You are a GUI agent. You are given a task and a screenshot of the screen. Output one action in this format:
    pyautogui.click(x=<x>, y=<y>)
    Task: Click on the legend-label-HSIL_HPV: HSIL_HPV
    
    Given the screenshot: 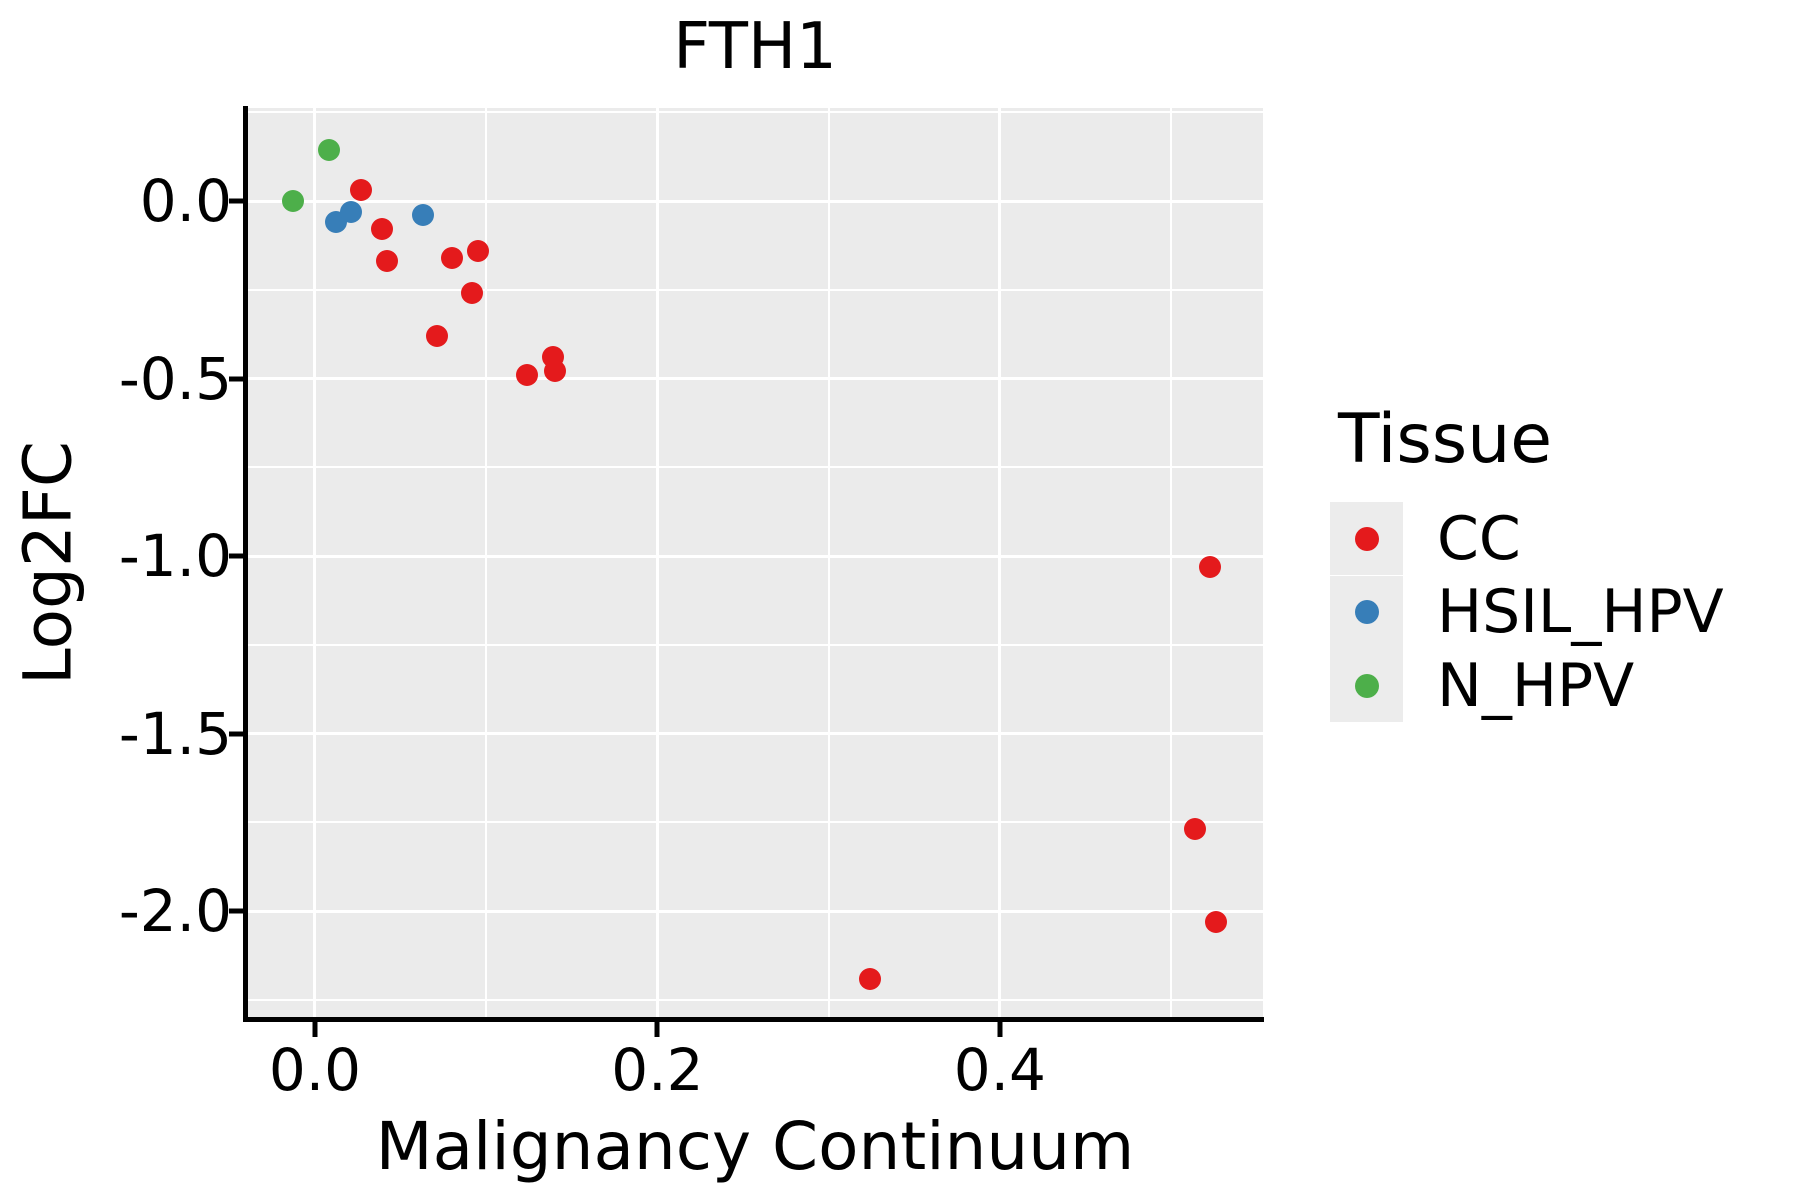 What is the action you would take?
    pyautogui.click(x=1580, y=612)
    